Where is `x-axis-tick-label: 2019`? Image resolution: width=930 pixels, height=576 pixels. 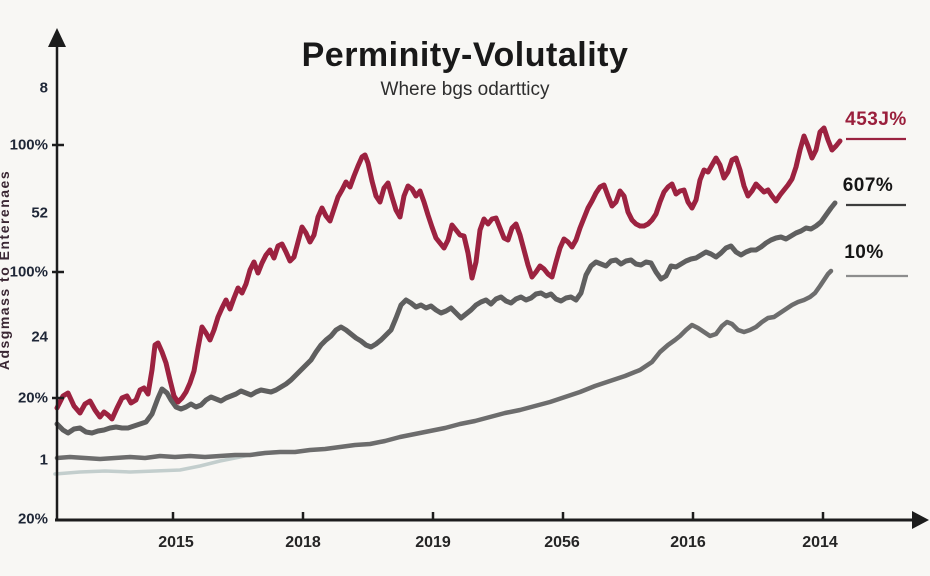
x-axis-tick-label: 2019 is located at coordinates (433, 542).